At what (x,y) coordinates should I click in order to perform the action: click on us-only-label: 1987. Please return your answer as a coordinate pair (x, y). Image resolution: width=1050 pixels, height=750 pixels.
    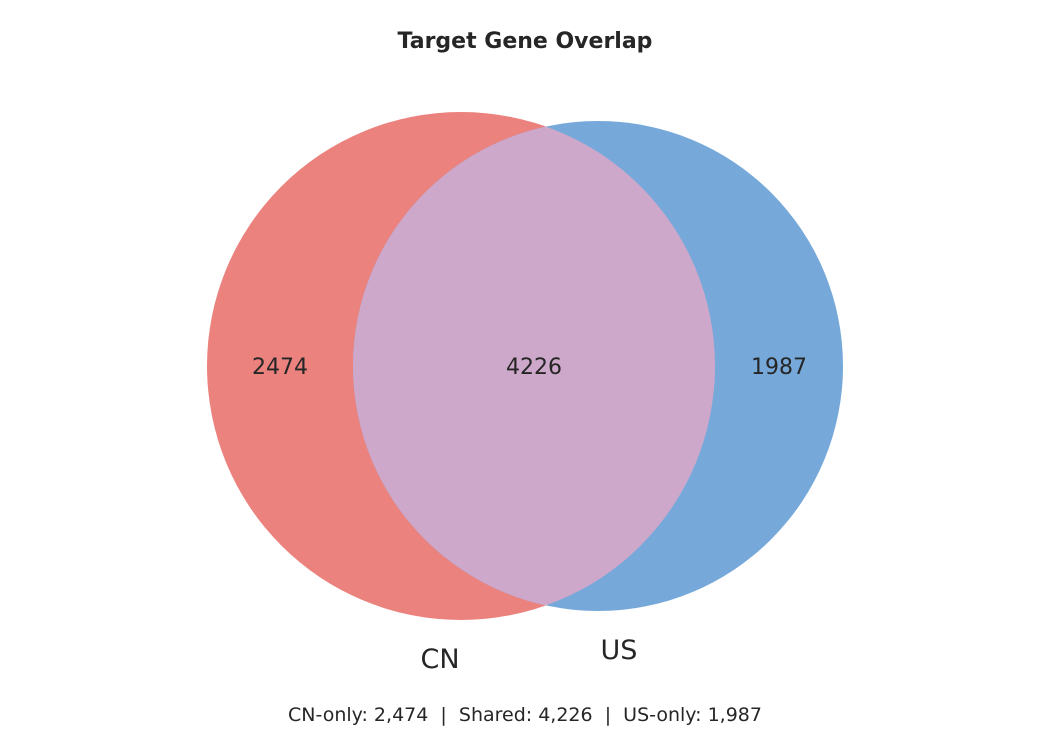
    Looking at the image, I should click on (779, 367).